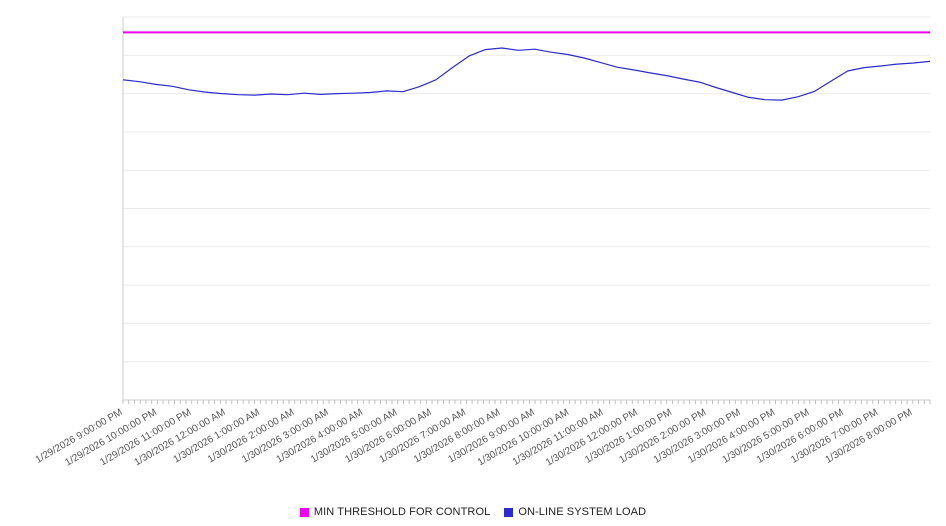 This screenshot has height=526, width=946. What do you see at coordinates (304, 512) in the screenshot?
I see `legend-swatch-min-threshold` at bounding box center [304, 512].